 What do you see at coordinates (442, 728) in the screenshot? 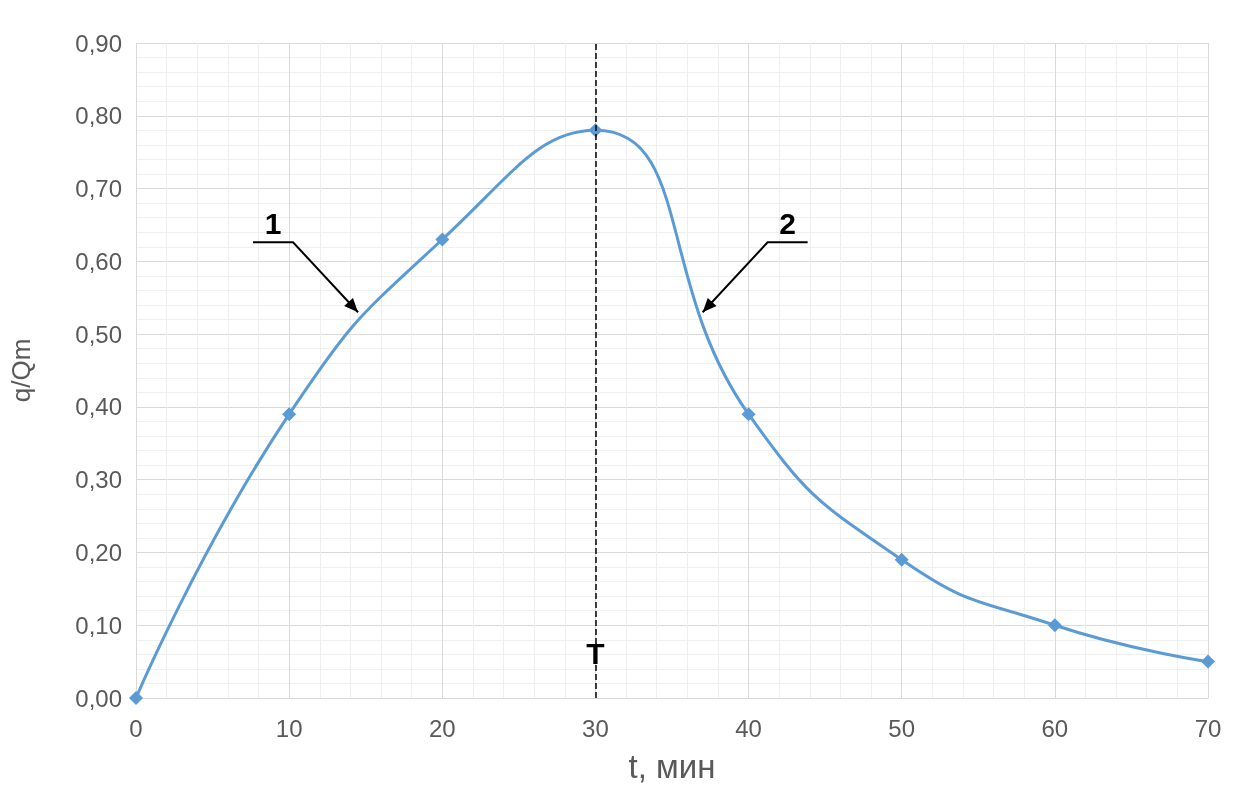
I see `x-tick-label: 20` at bounding box center [442, 728].